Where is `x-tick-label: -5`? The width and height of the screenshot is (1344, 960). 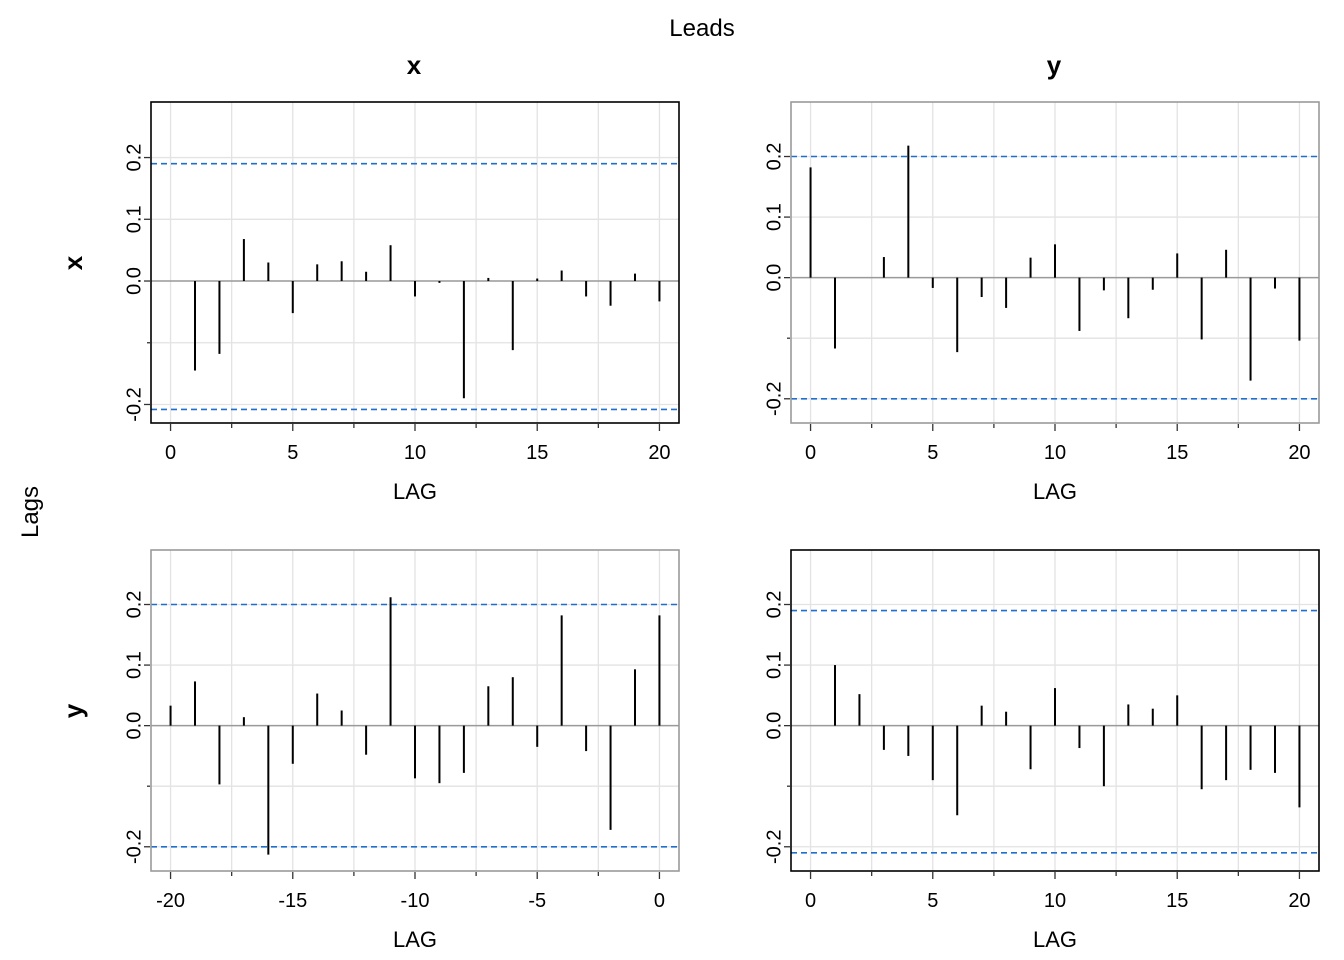 x-tick-label: -5 is located at coordinates (537, 901).